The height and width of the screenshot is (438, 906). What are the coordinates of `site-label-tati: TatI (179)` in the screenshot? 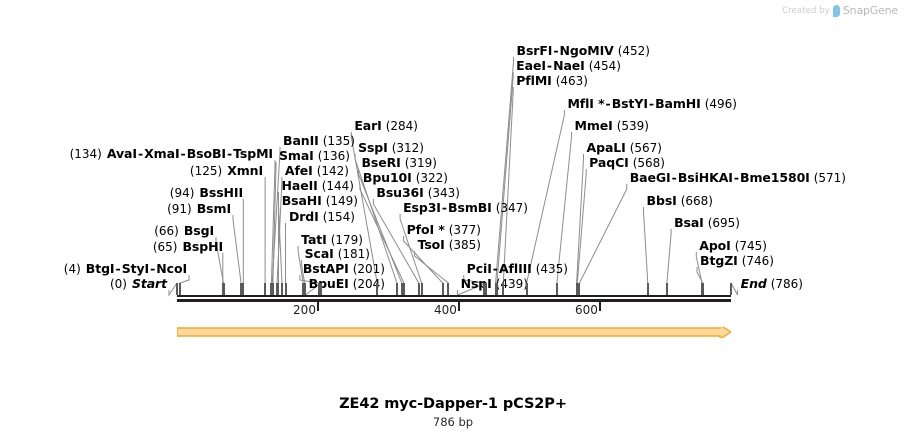 It's located at (332, 240).